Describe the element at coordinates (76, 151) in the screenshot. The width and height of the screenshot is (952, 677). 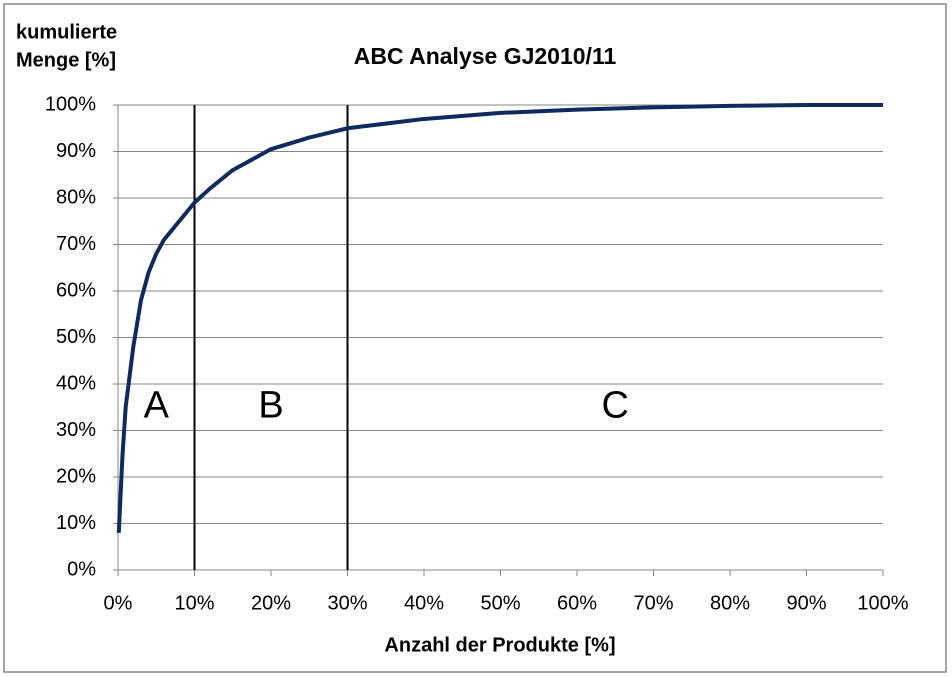
I see `y-tick-label: 90%` at that location.